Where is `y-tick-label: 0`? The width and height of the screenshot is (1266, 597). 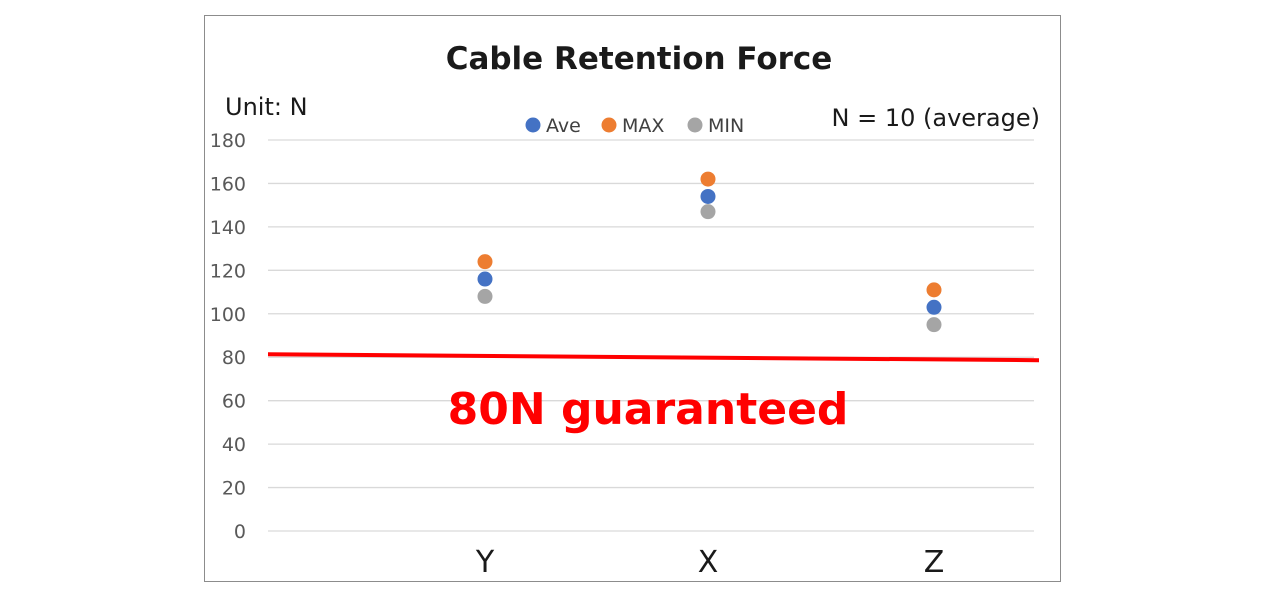 y-tick-label: 0 is located at coordinates (240, 532).